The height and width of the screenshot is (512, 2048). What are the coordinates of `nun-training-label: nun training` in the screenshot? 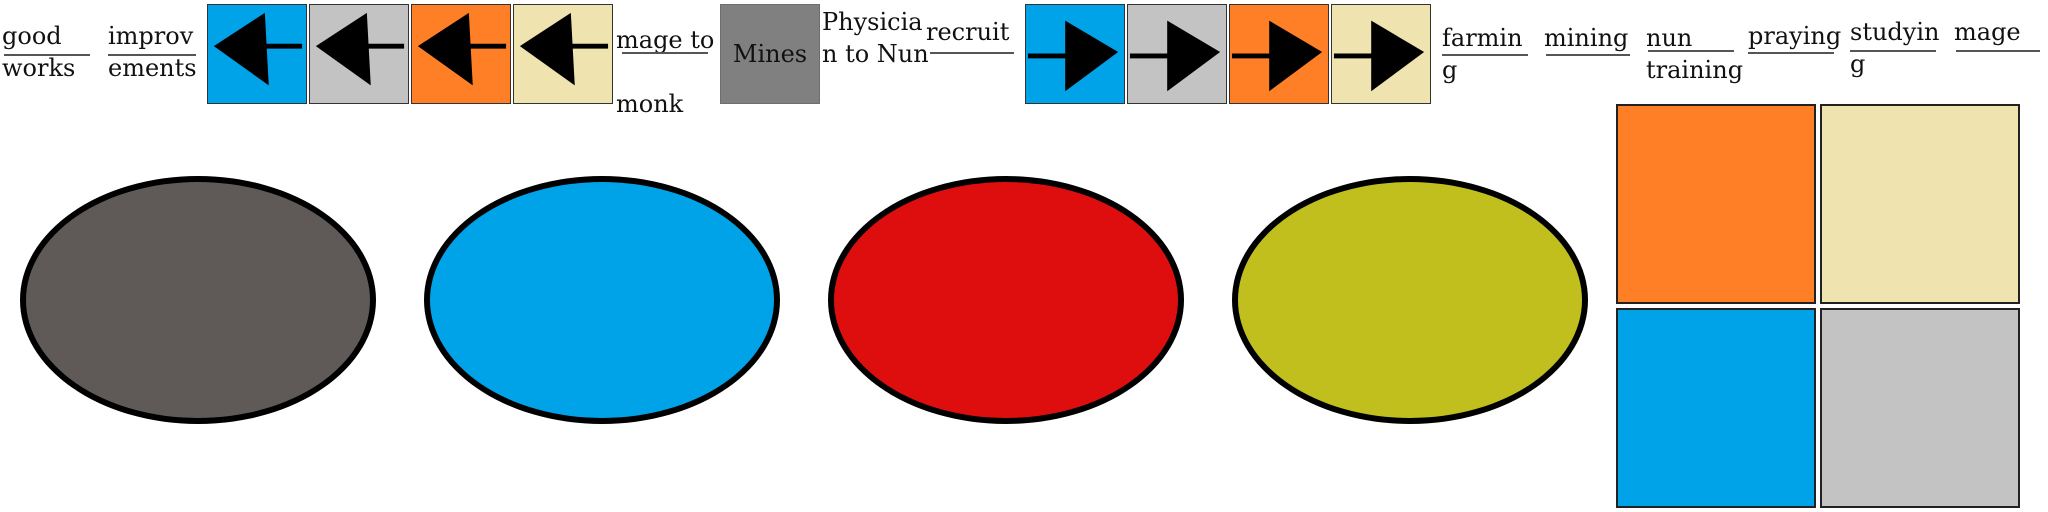 It's located at (1695, 54).